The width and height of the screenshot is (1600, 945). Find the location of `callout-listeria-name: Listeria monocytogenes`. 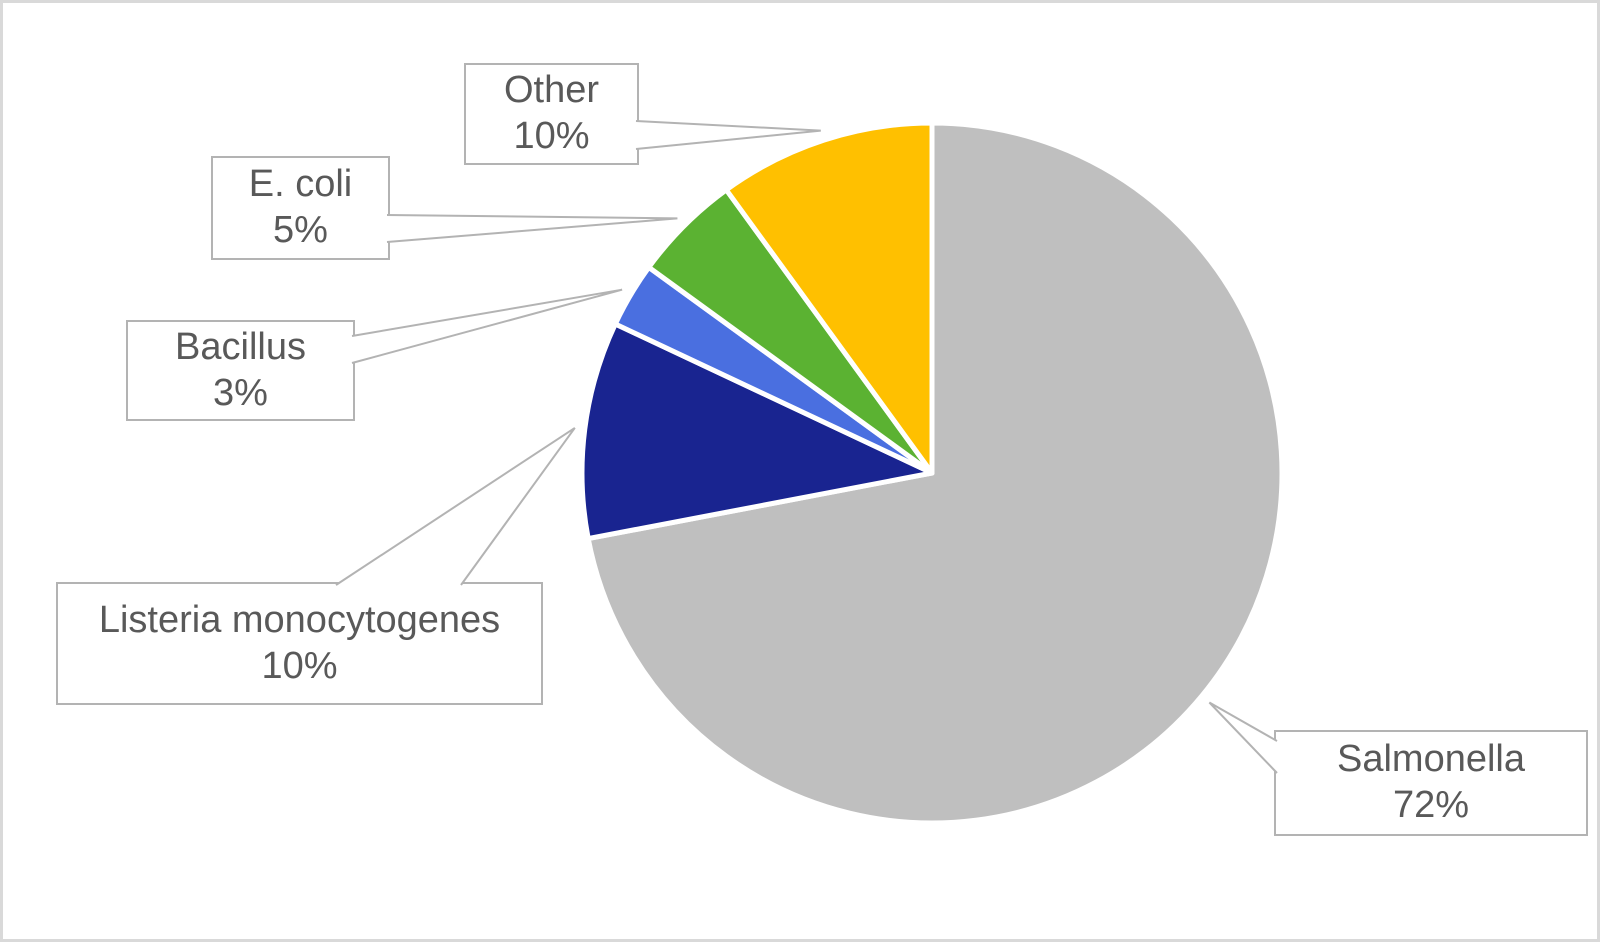

callout-listeria-name: Listeria monocytogenes is located at coordinates (299, 619).